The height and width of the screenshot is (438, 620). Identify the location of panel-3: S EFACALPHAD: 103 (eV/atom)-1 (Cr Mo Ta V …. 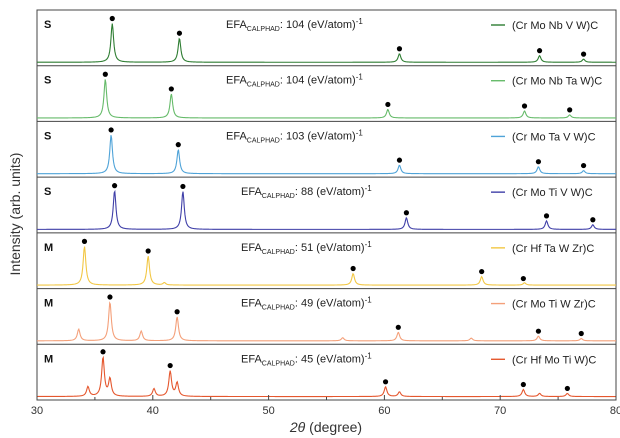
(326, 147).